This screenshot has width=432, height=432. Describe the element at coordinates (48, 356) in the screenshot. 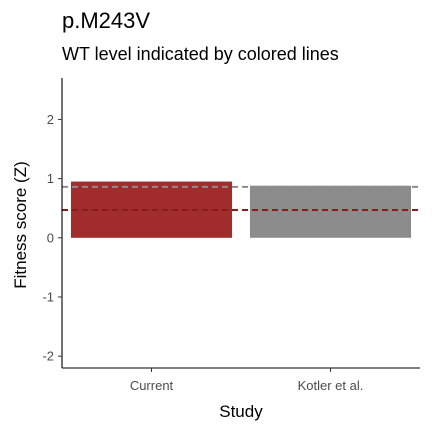

I see `y-tick-label: -2` at that location.